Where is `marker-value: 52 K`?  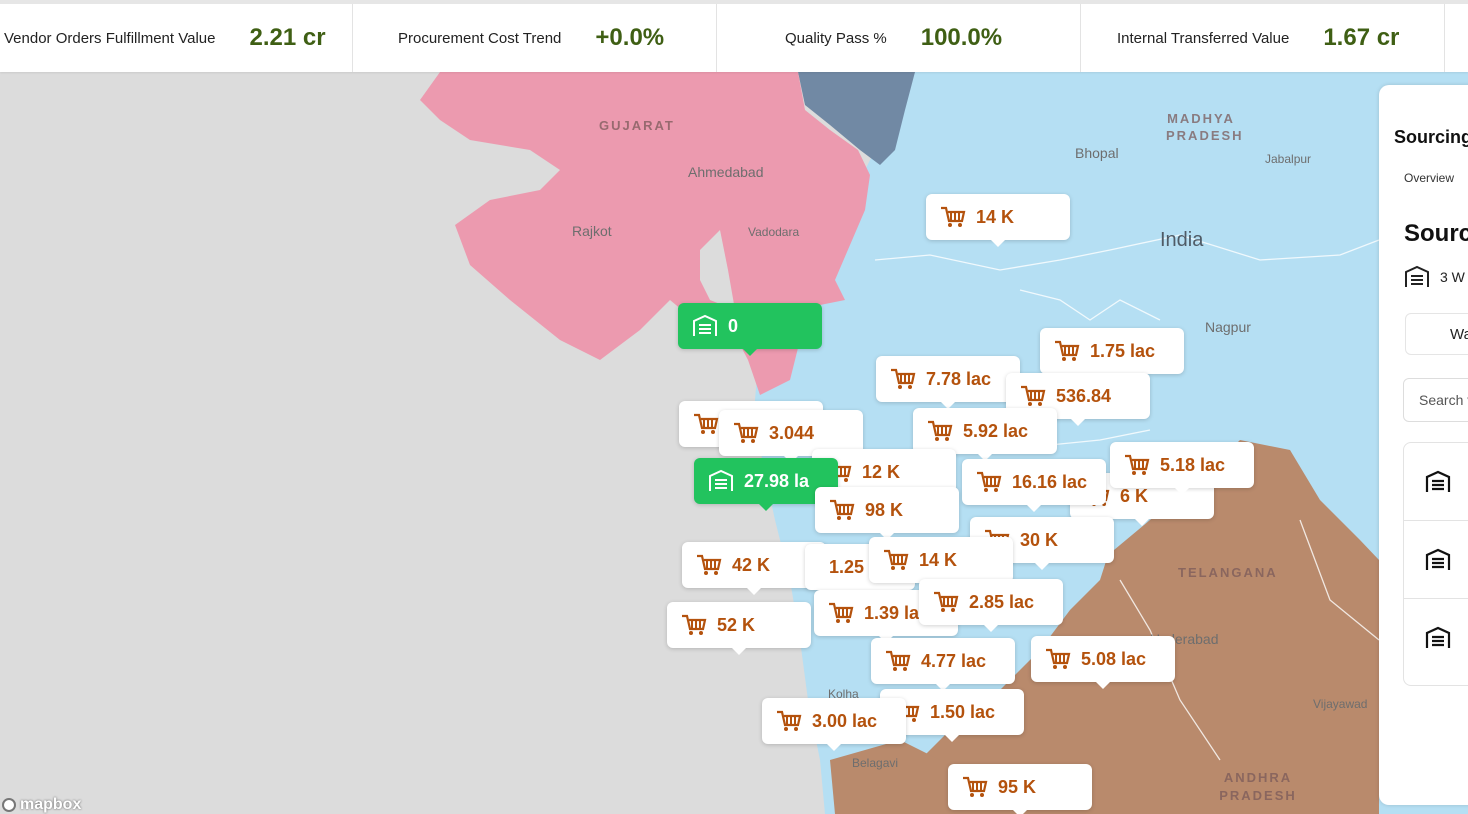
marker-value: 52 K is located at coordinates (736, 624).